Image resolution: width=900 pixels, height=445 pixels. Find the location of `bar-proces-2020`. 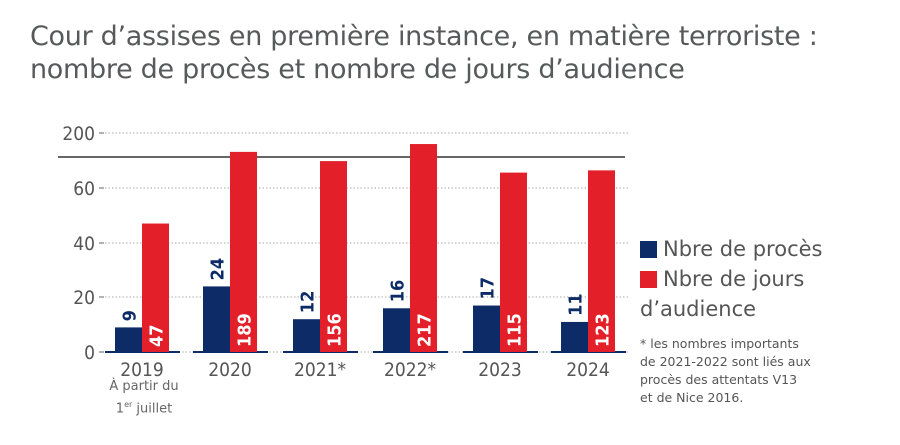

bar-proces-2020 is located at coordinates (216, 319).